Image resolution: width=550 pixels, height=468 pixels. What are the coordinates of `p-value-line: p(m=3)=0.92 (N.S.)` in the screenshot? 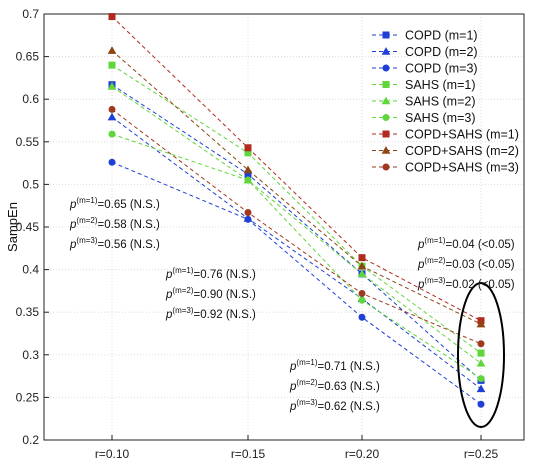 It's located at (211, 313).